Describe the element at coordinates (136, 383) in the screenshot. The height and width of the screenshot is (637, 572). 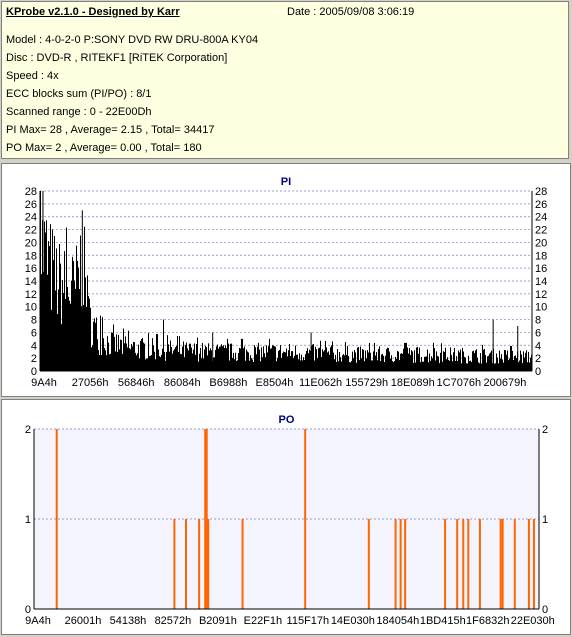
I see `x-tick-label: 56846h` at that location.